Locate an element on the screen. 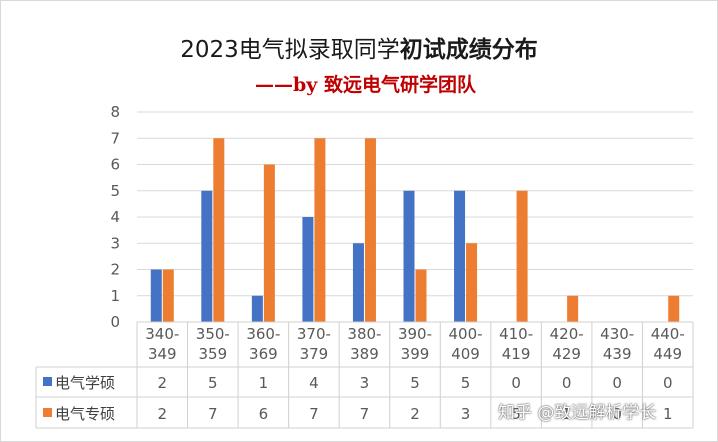 This screenshot has height=442, width=718. category-label: 400- is located at coordinates (466, 334).